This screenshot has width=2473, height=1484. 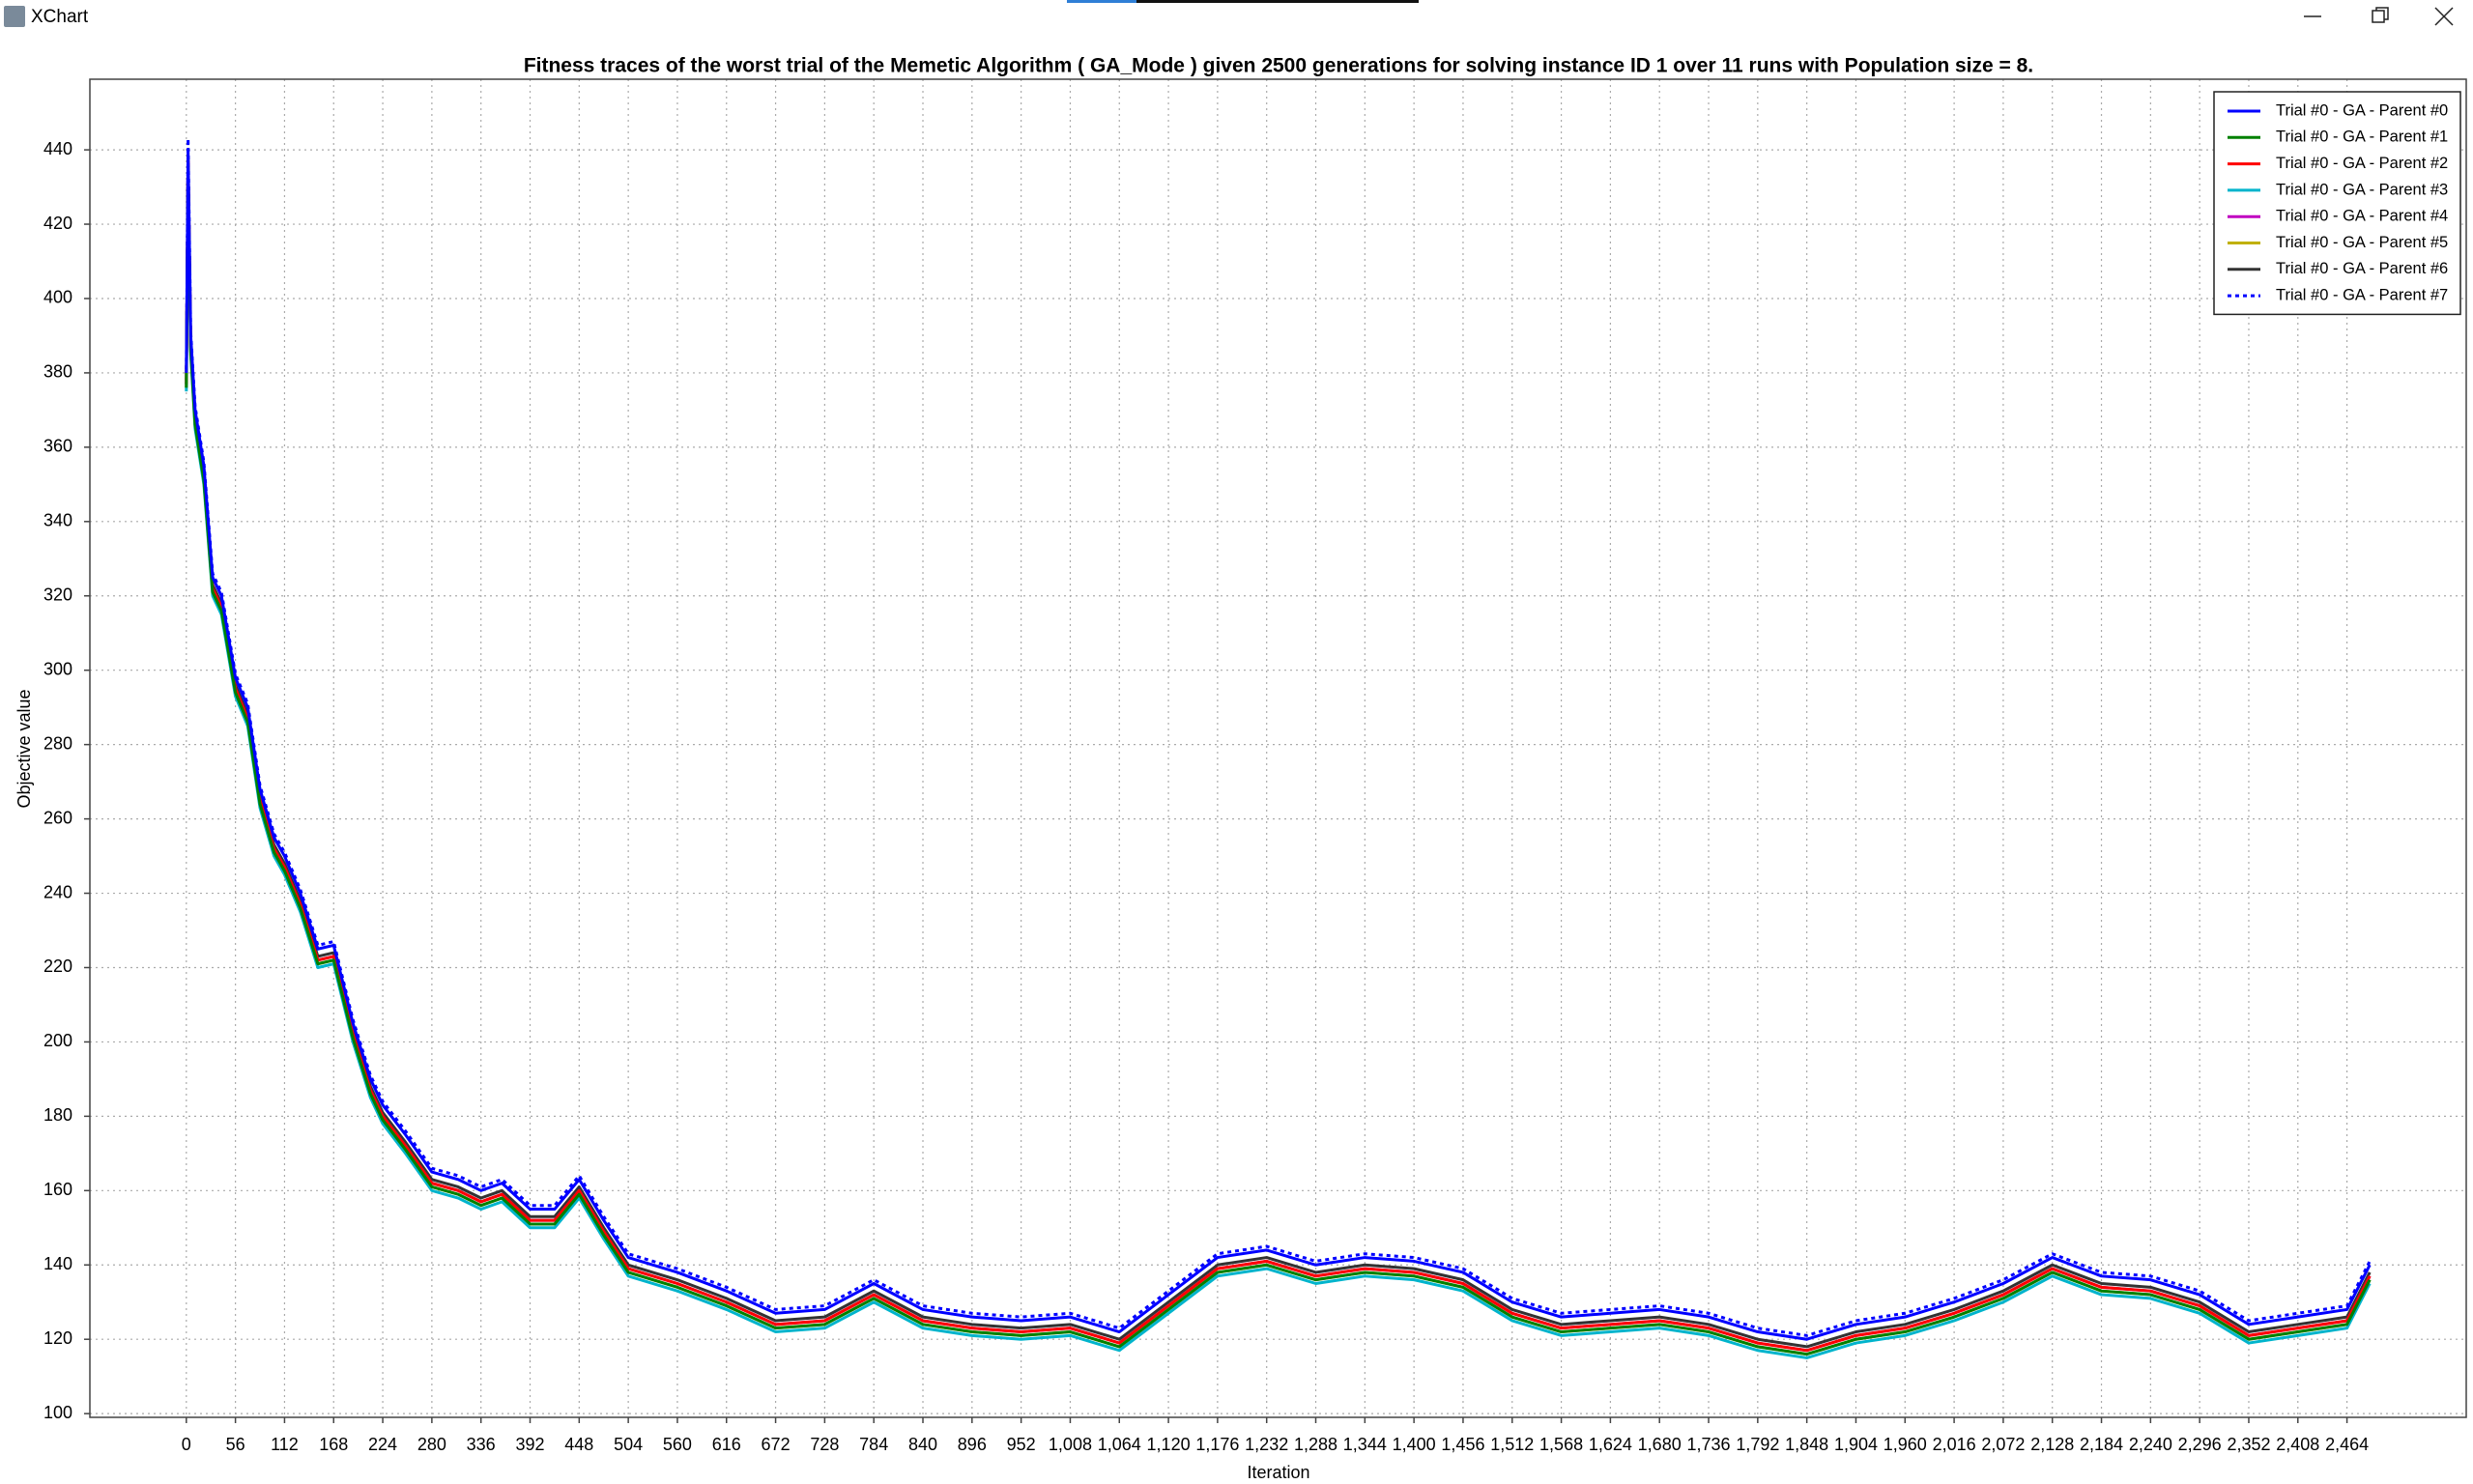 I want to click on y-tick-label: 160, so click(x=57, y=1189).